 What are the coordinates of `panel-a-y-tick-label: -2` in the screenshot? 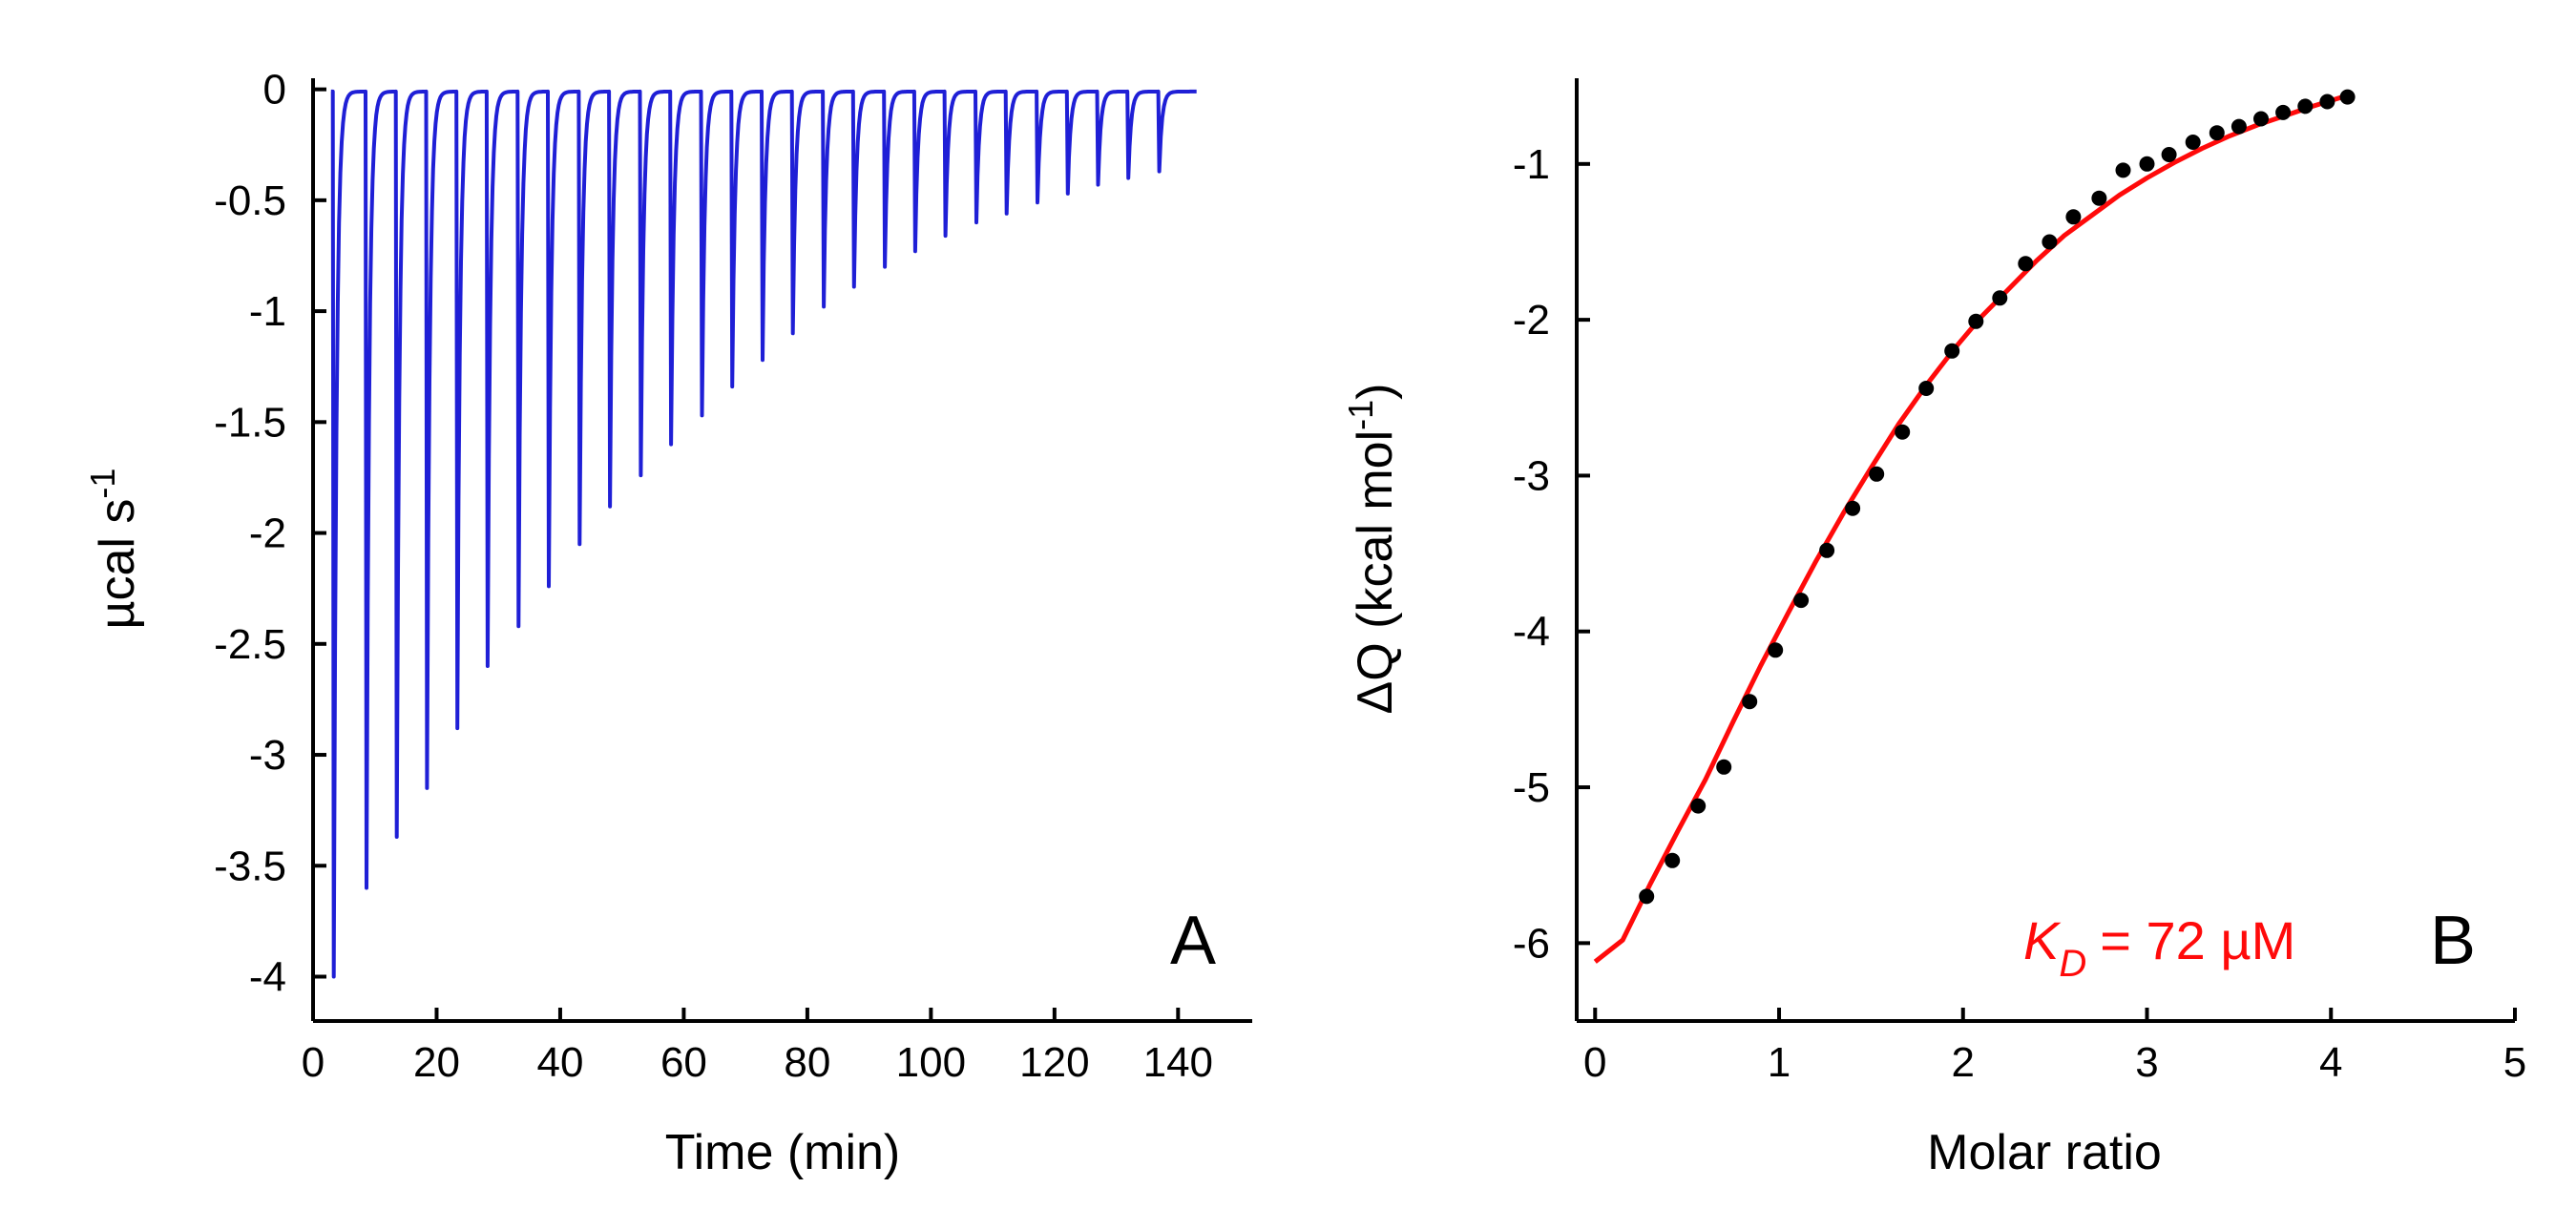 It's located at (267, 534).